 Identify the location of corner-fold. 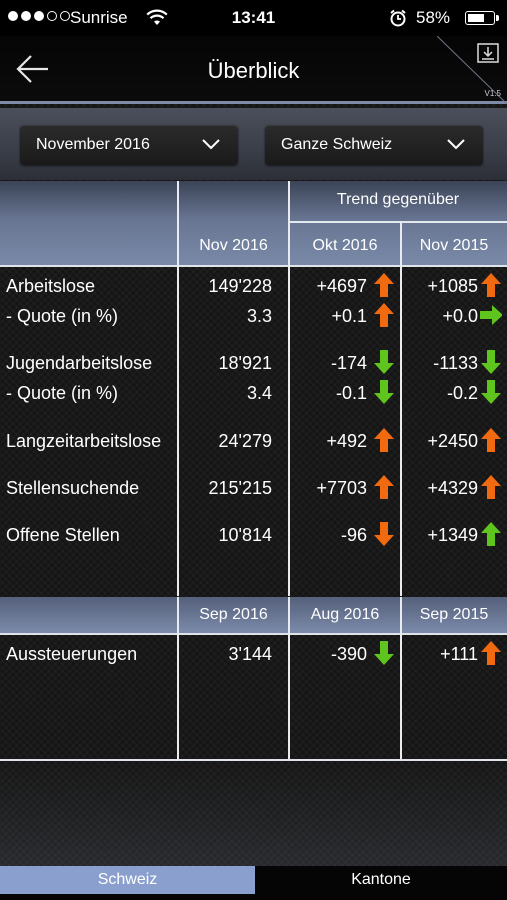
(472, 70).